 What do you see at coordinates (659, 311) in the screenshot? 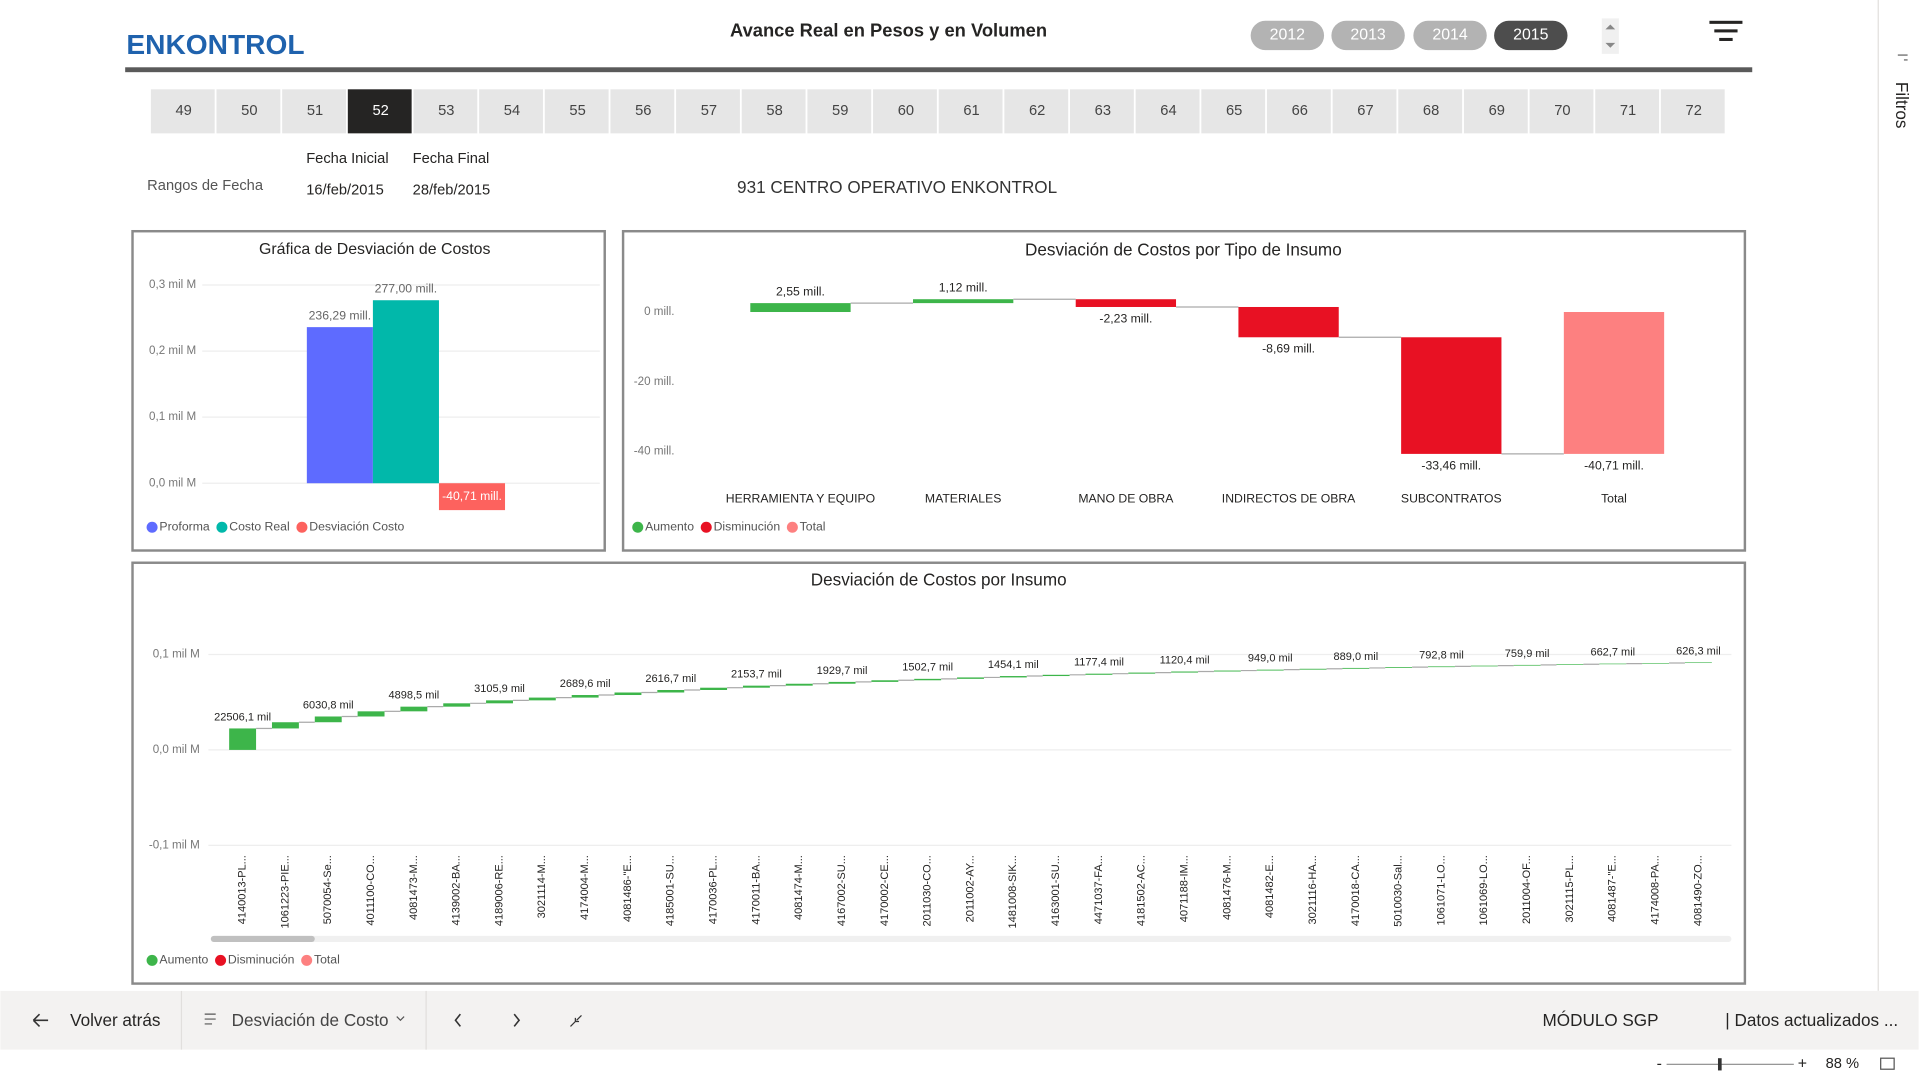
I see `y-tick-label: 0 mill.` at bounding box center [659, 311].